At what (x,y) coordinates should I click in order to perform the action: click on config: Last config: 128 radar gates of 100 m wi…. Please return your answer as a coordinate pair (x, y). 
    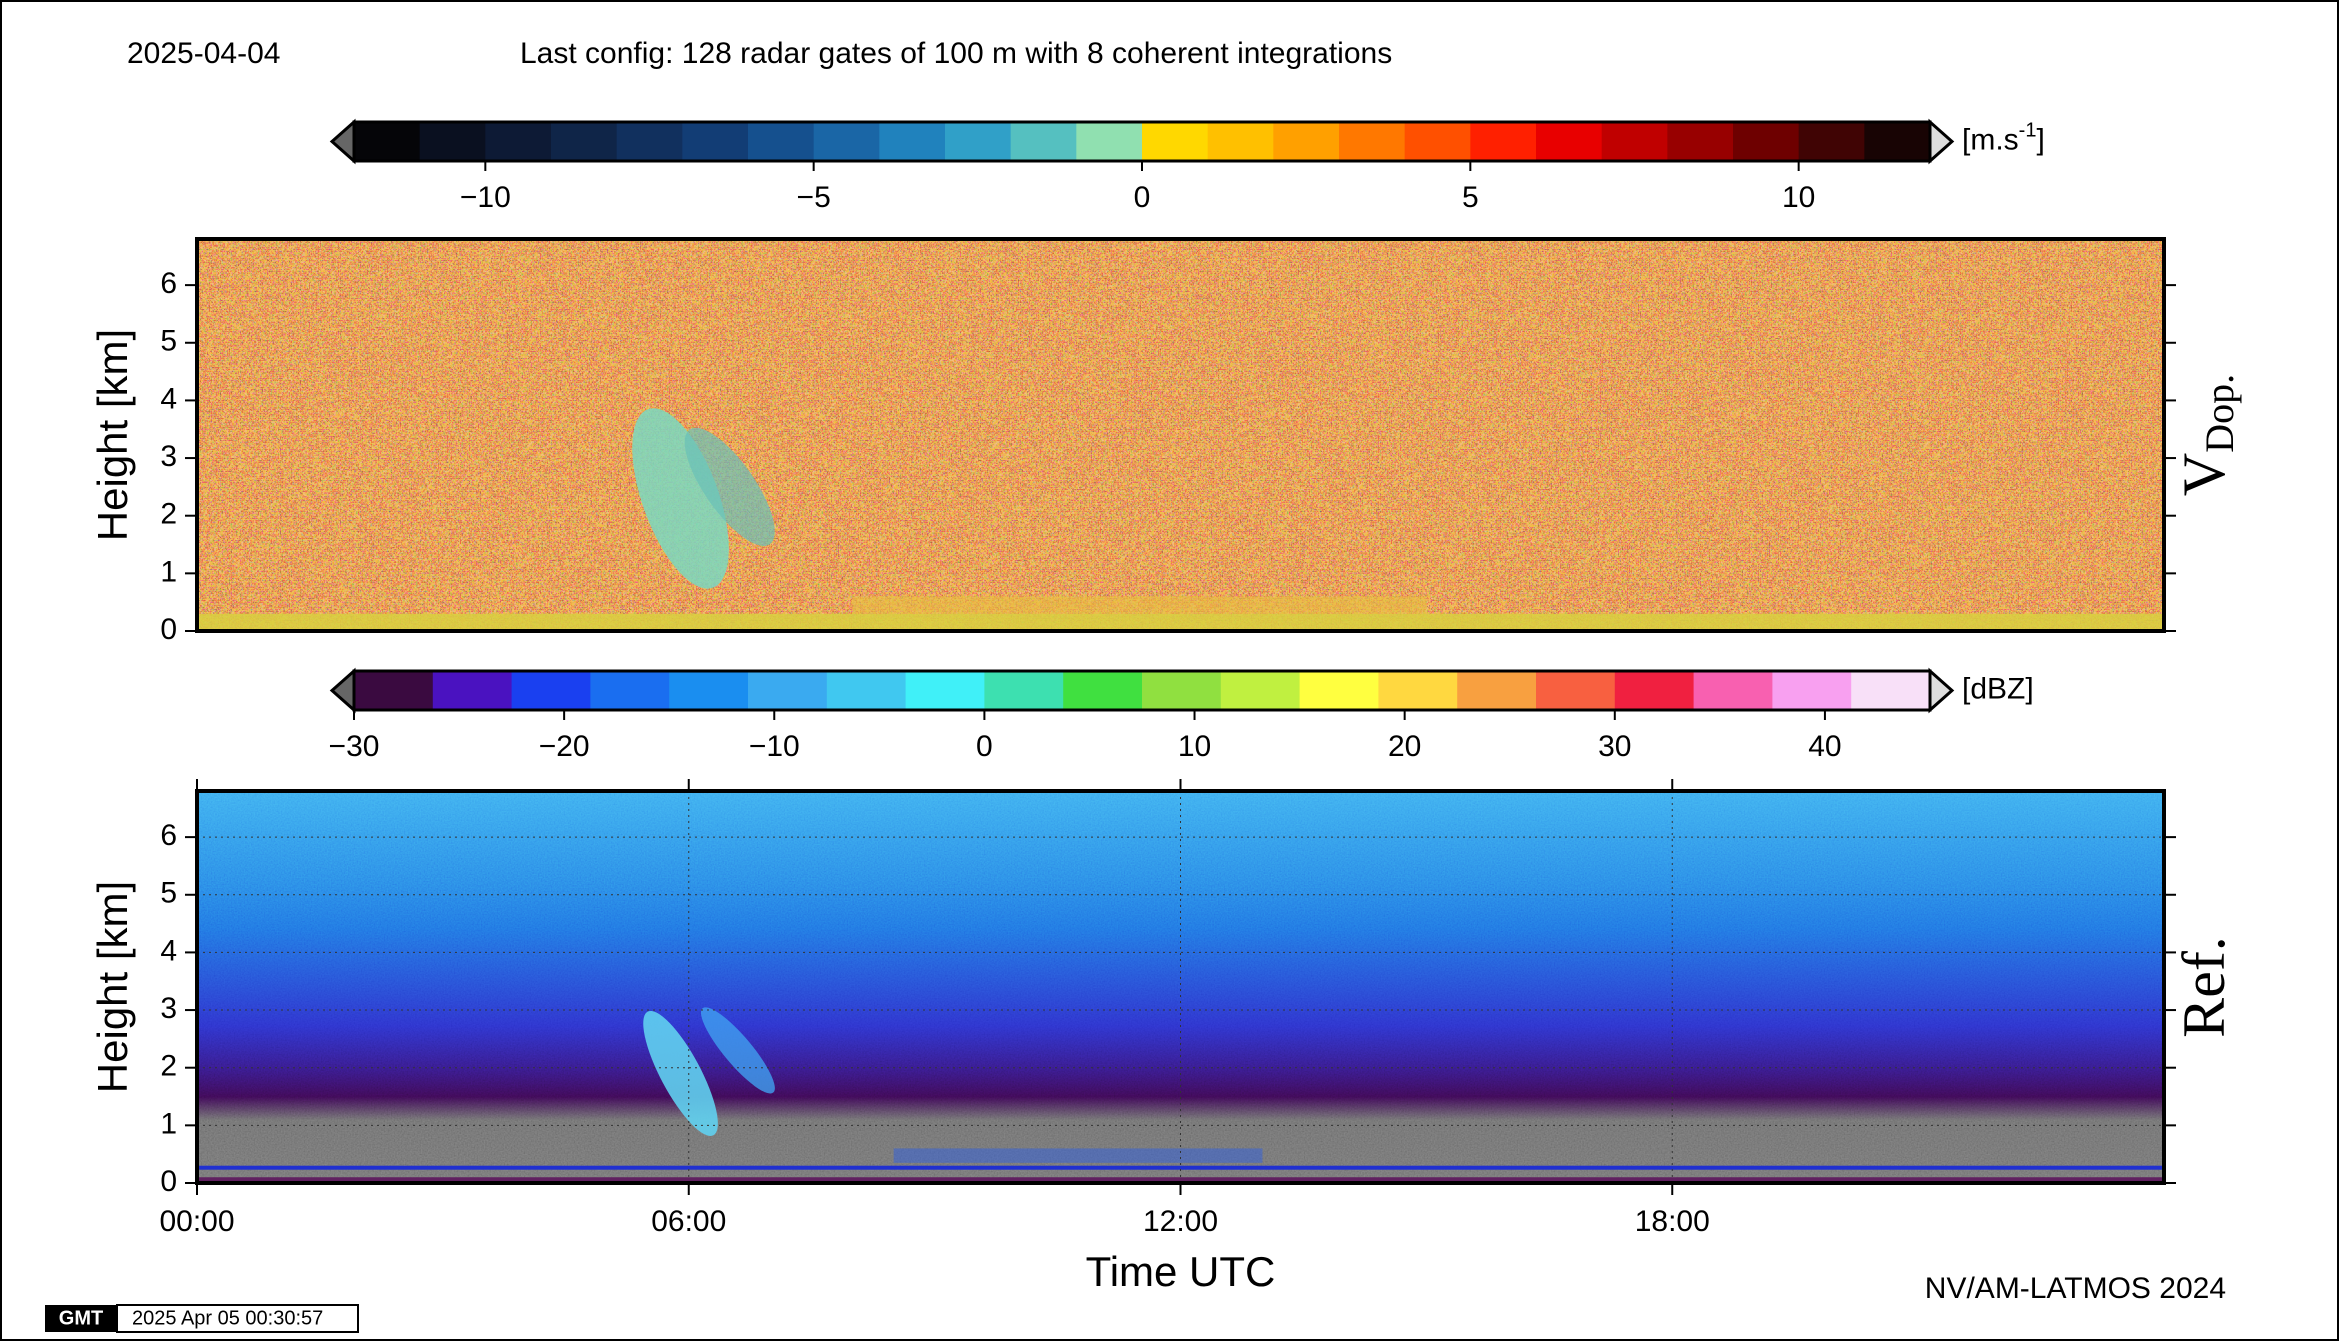
    Looking at the image, I should click on (956, 53).